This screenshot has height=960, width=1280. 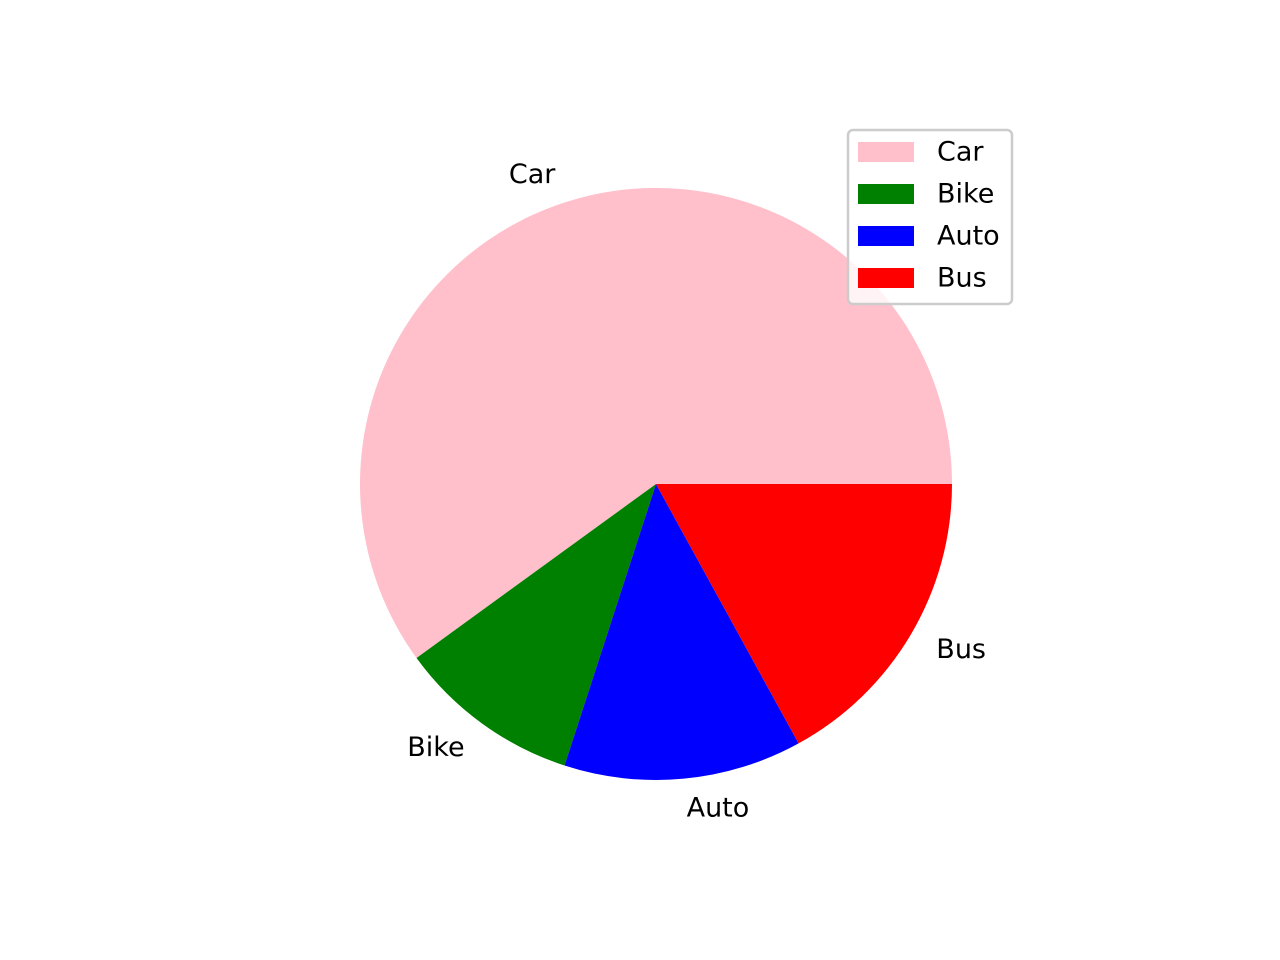 What do you see at coordinates (435, 747) in the screenshot?
I see `slice-label-bike: Bike` at bounding box center [435, 747].